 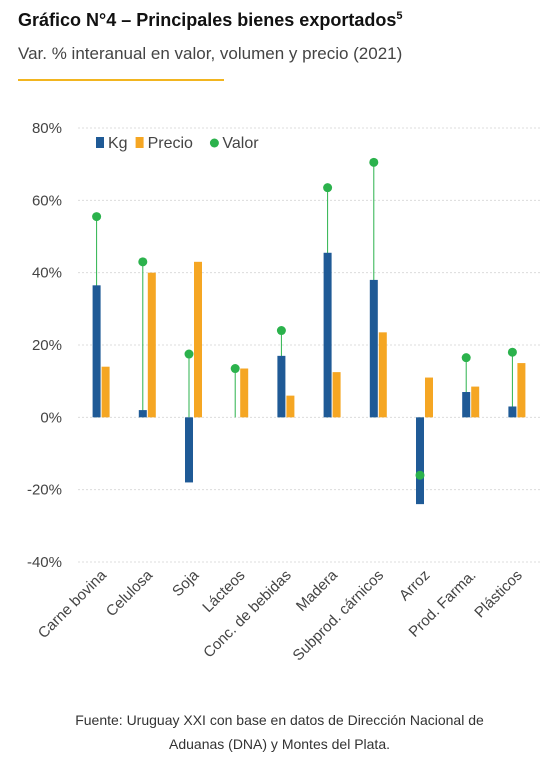 What do you see at coordinates (279, 744) in the screenshot?
I see `source-line-2: Aduanas (DNA) y Montes del Plata.` at bounding box center [279, 744].